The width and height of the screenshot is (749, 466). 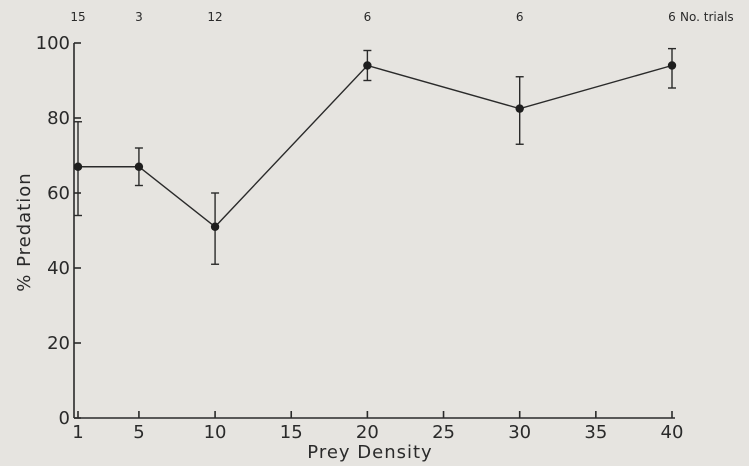 What do you see at coordinates (77, 432) in the screenshot?
I see `x-tick-label: 1` at bounding box center [77, 432].